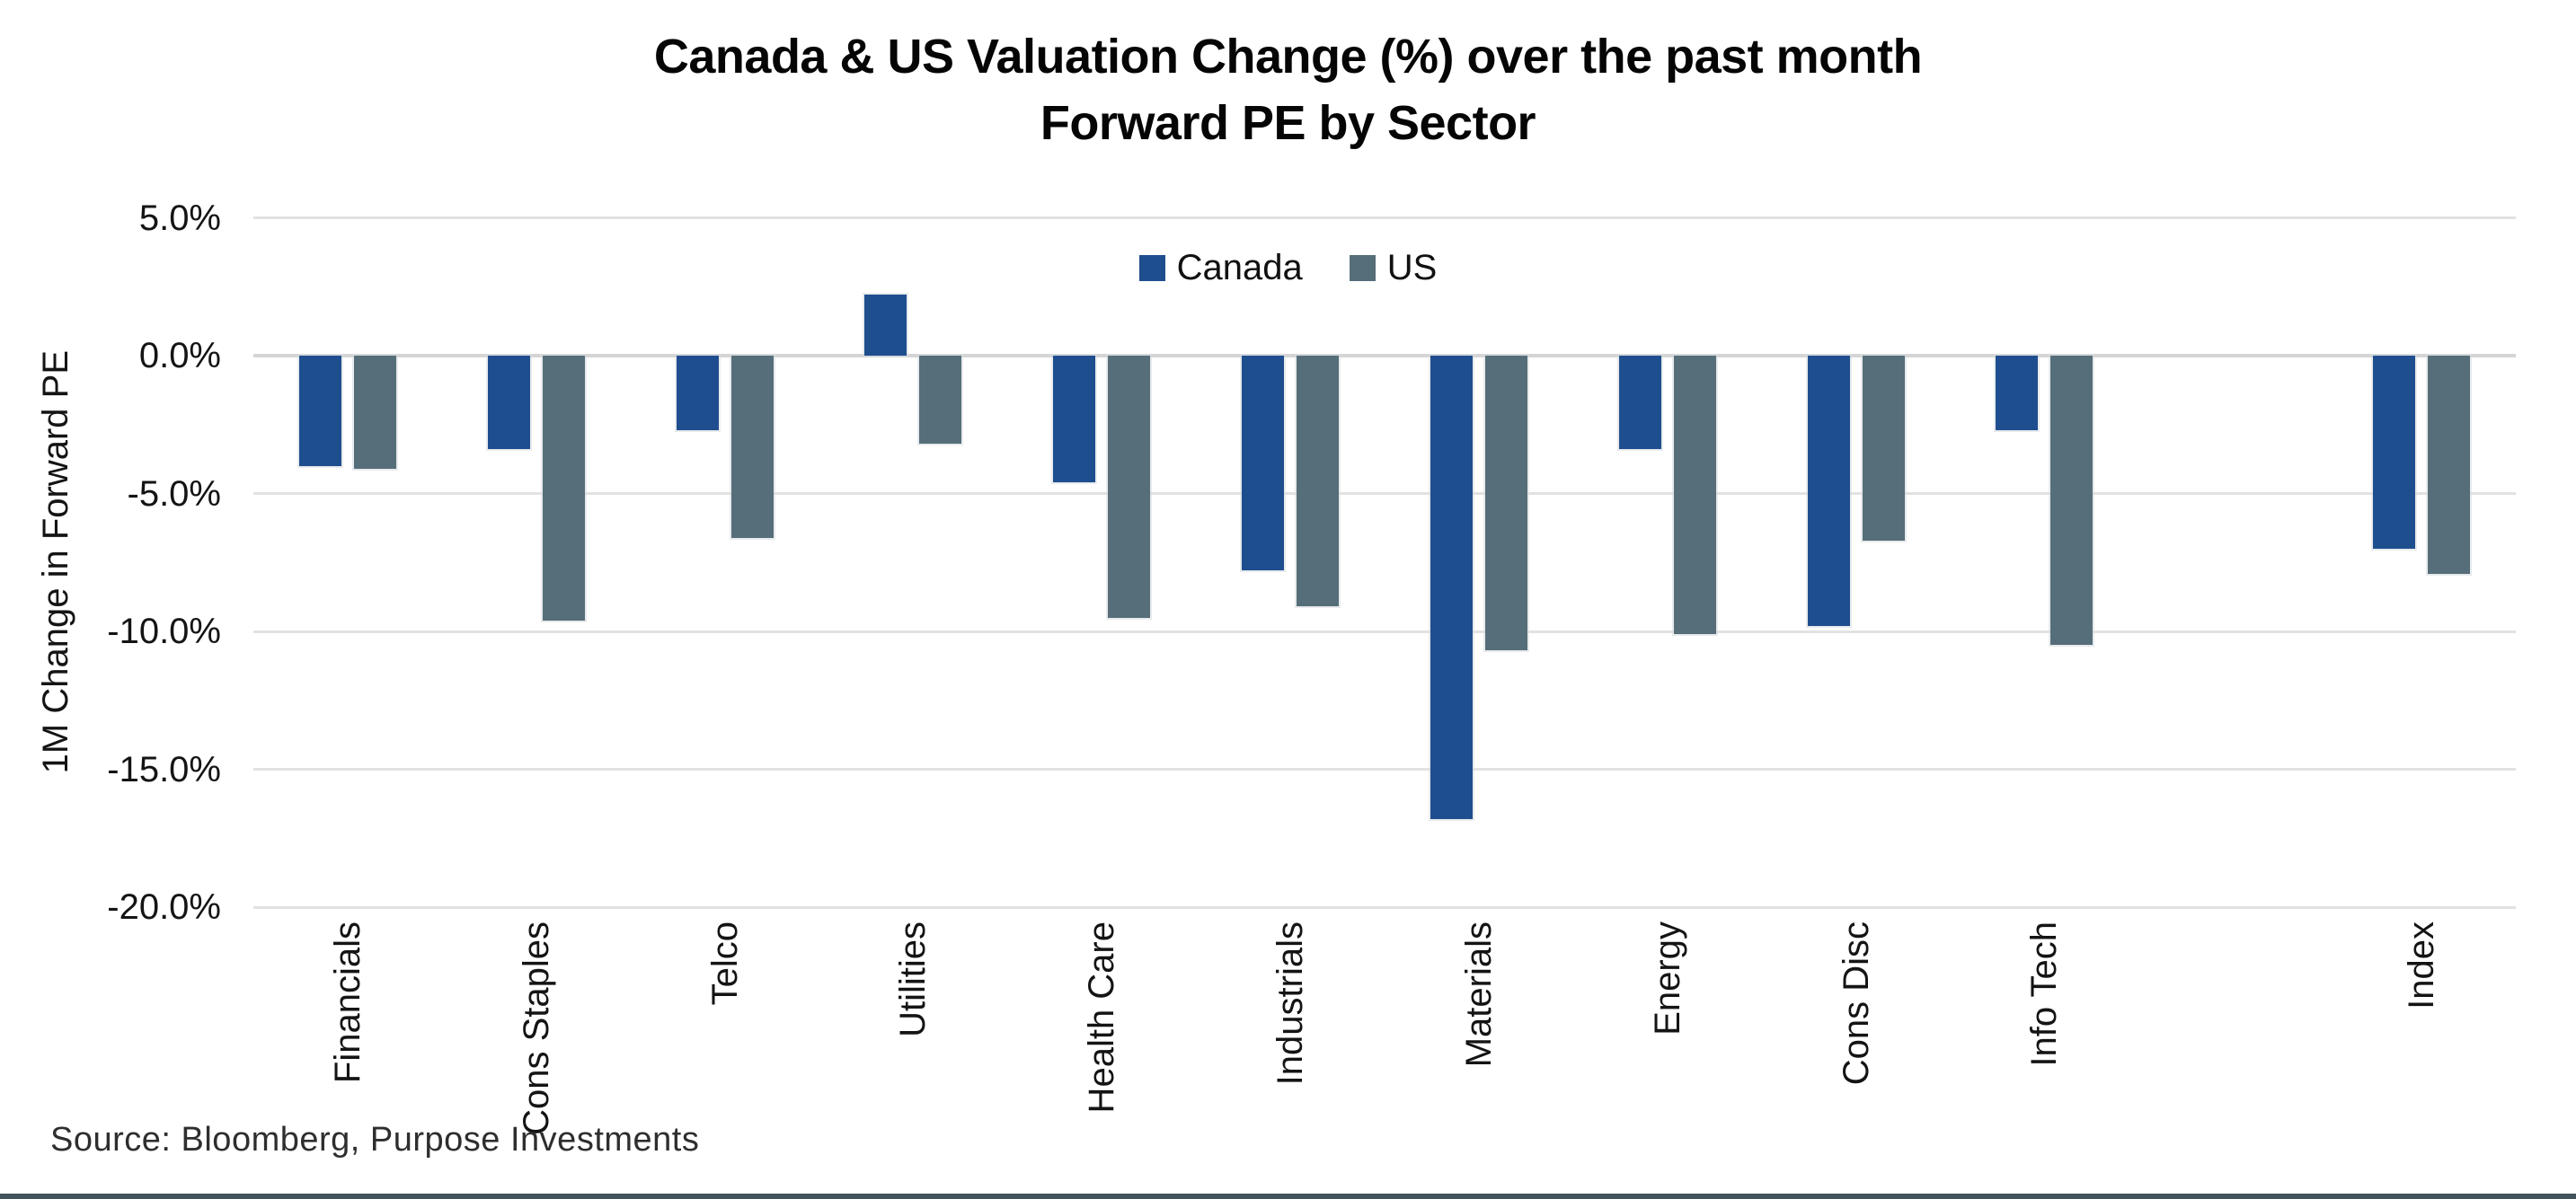 Image resolution: width=2576 pixels, height=1199 pixels. What do you see at coordinates (180, 218) in the screenshot?
I see `y-tick-5-0-: 5.0%` at bounding box center [180, 218].